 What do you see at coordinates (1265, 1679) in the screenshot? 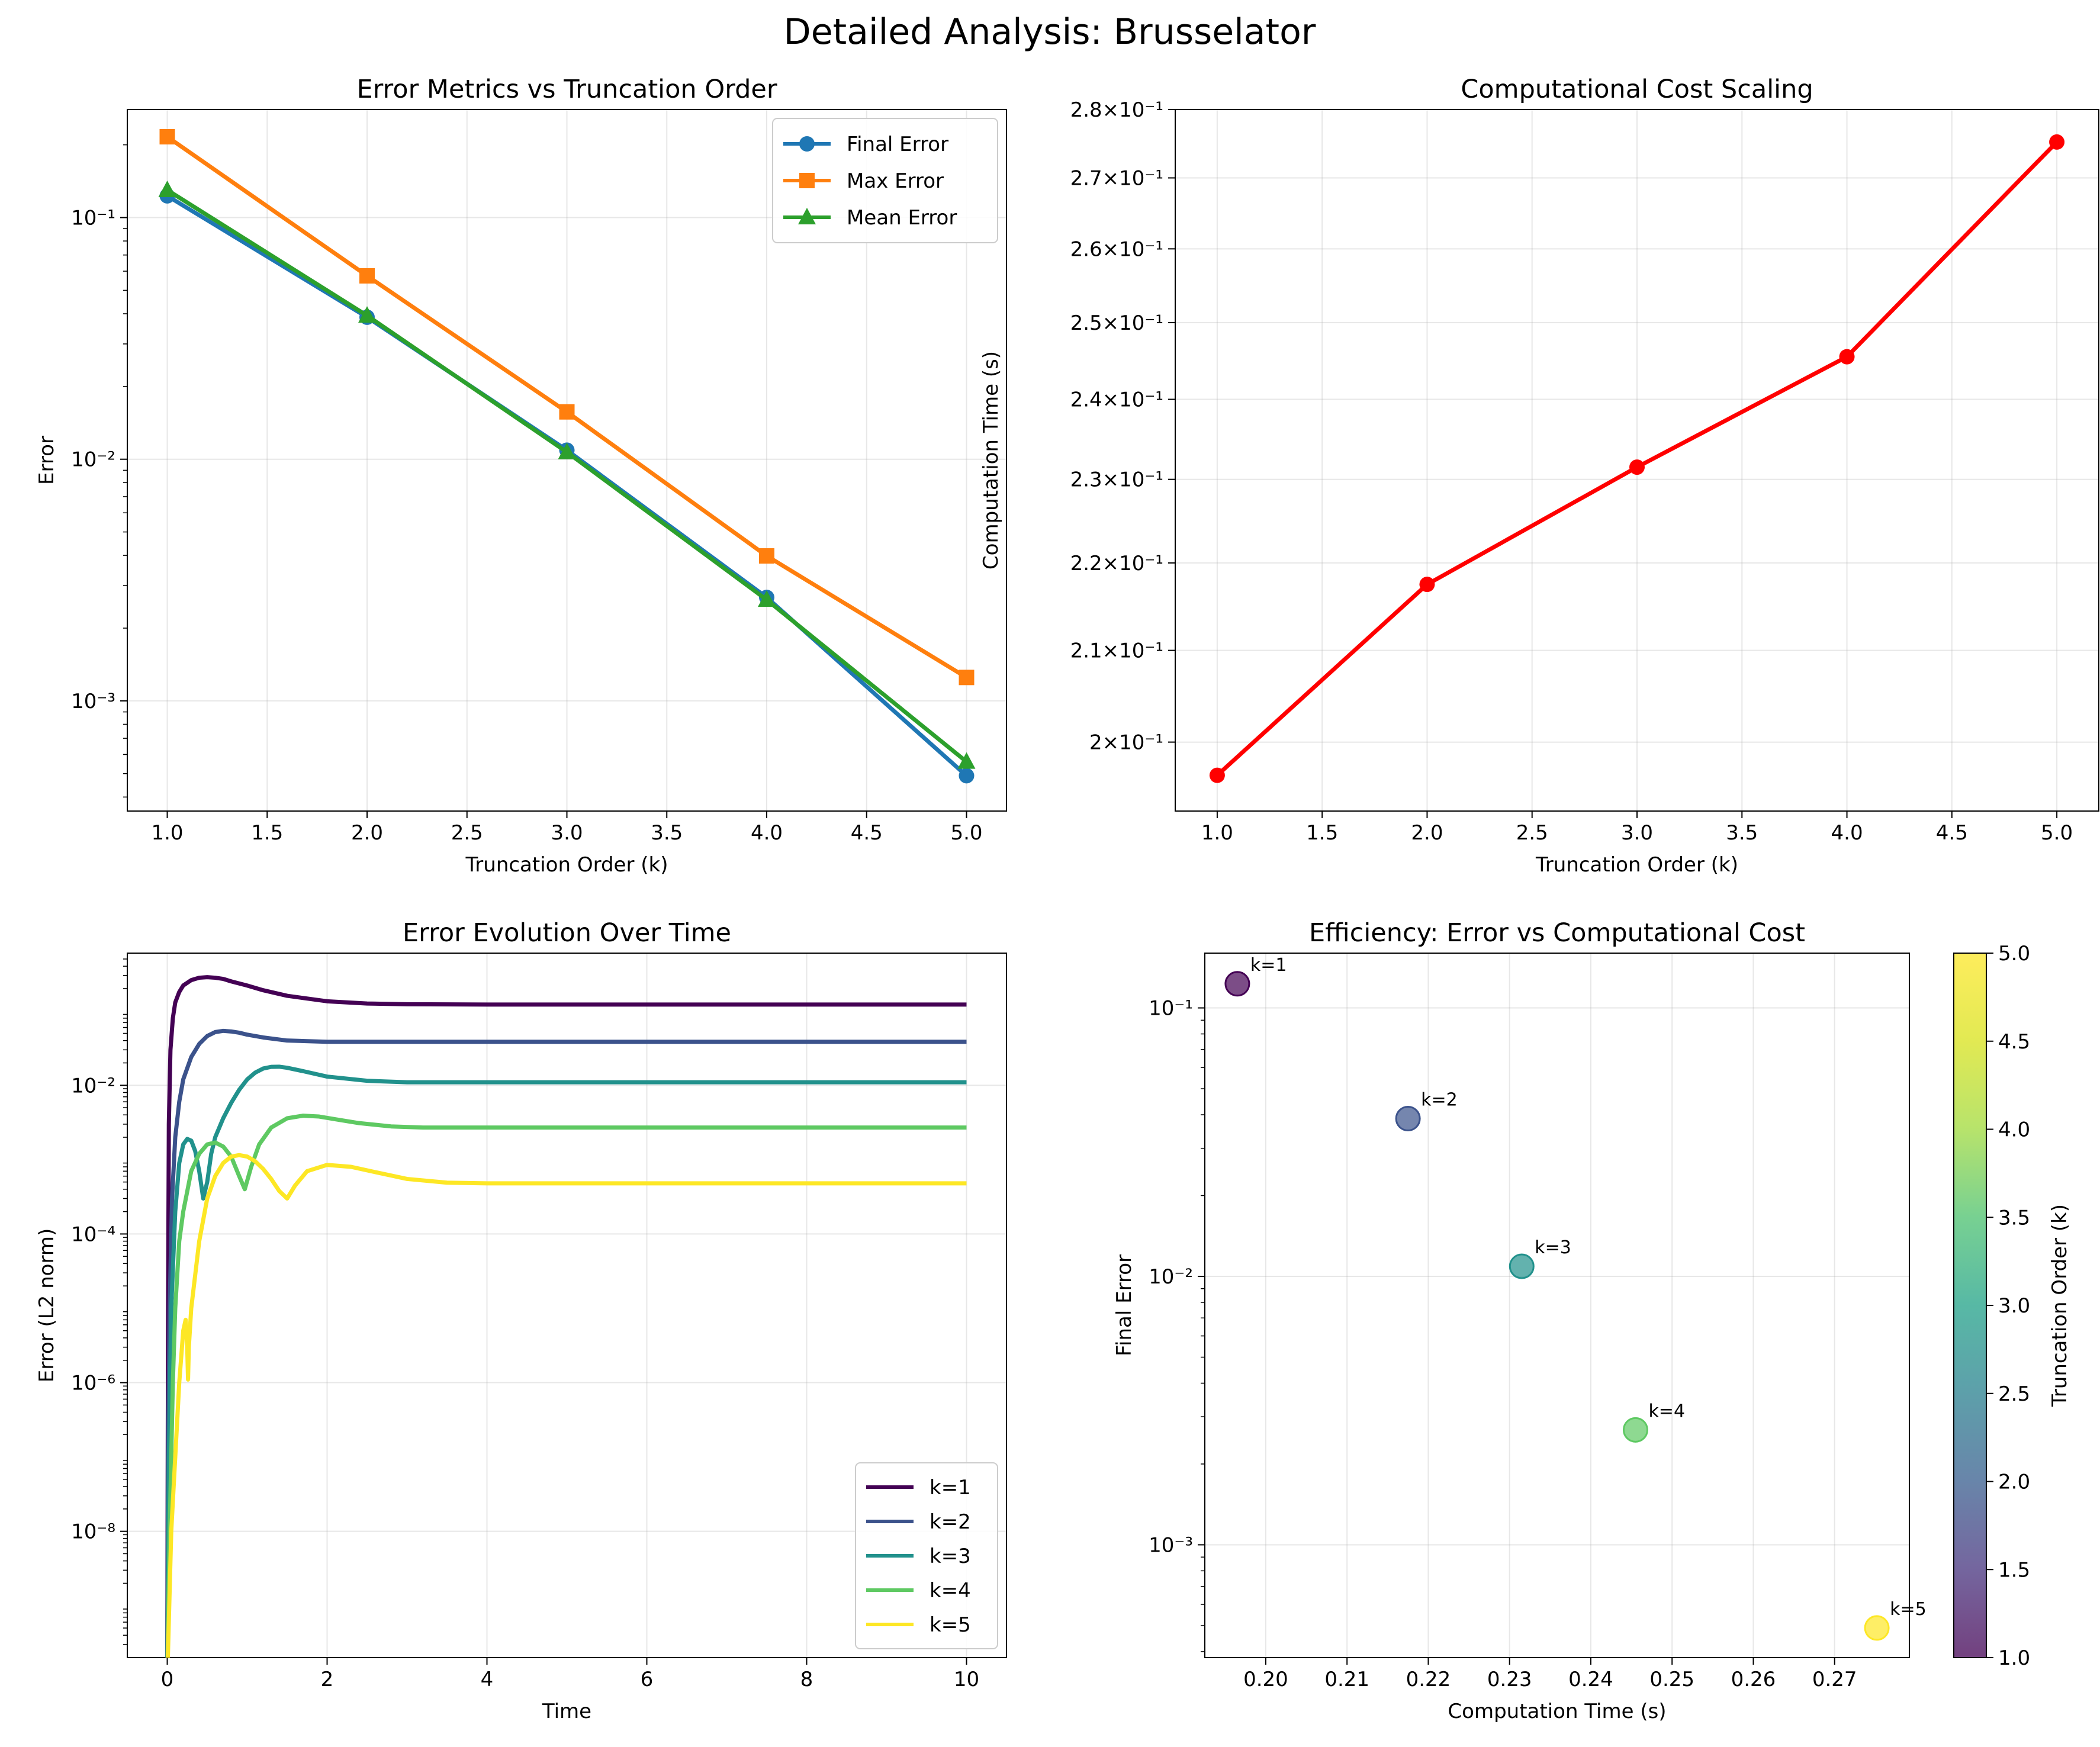
I see `x-tick-label: 0.20` at bounding box center [1265, 1679].